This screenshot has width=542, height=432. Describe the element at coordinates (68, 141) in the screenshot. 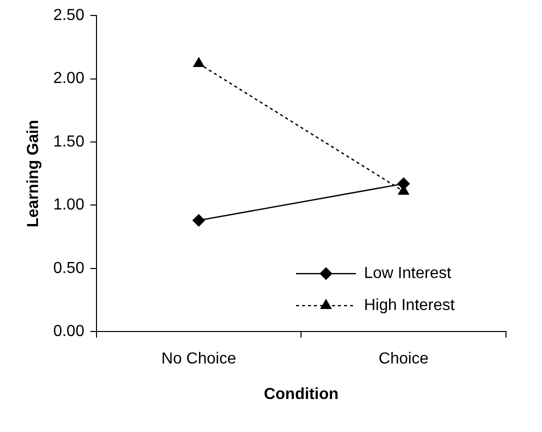

I see `y-tick-label: 1.50` at that location.